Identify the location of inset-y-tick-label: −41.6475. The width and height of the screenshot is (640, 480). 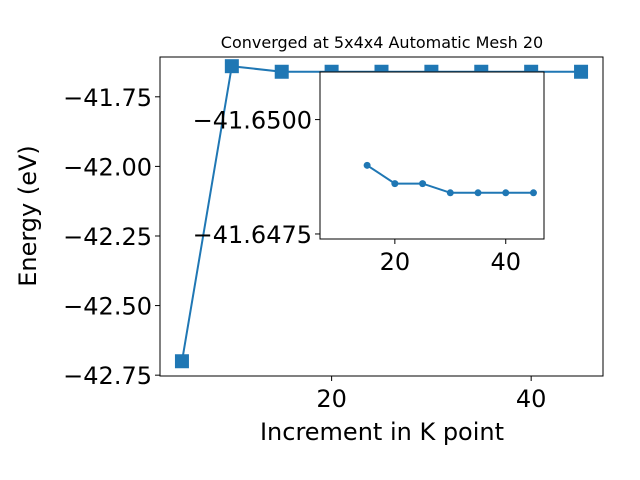
(252, 235).